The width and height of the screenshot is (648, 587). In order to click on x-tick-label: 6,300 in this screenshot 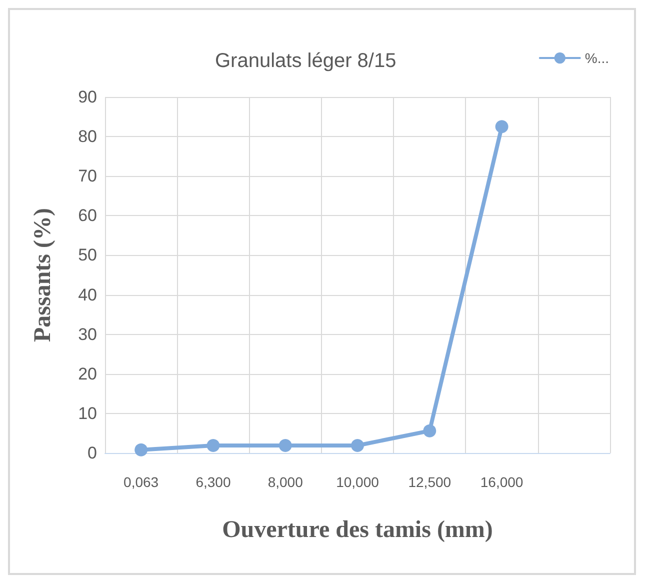, I will do `click(213, 482)`.